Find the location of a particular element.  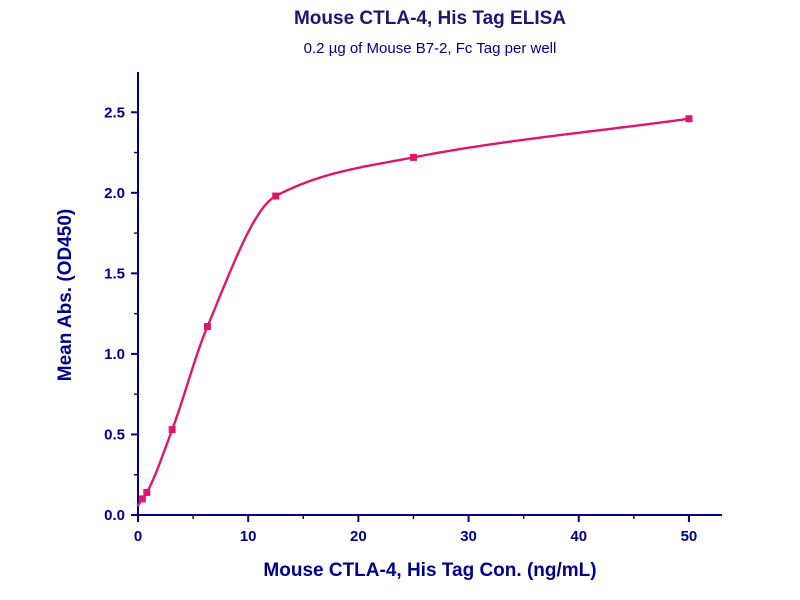

svg-text: 30 is located at coordinates (468, 536).